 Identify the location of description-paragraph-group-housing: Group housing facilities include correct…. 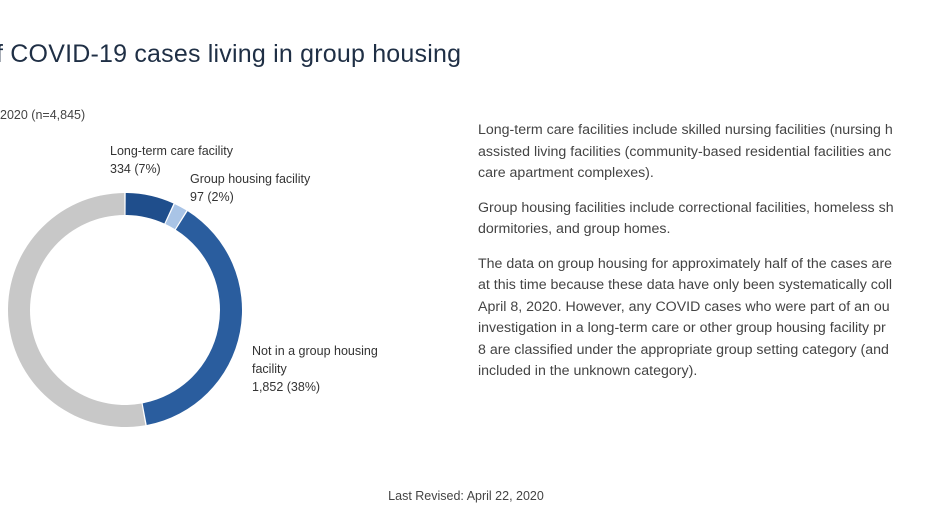
(705, 219).